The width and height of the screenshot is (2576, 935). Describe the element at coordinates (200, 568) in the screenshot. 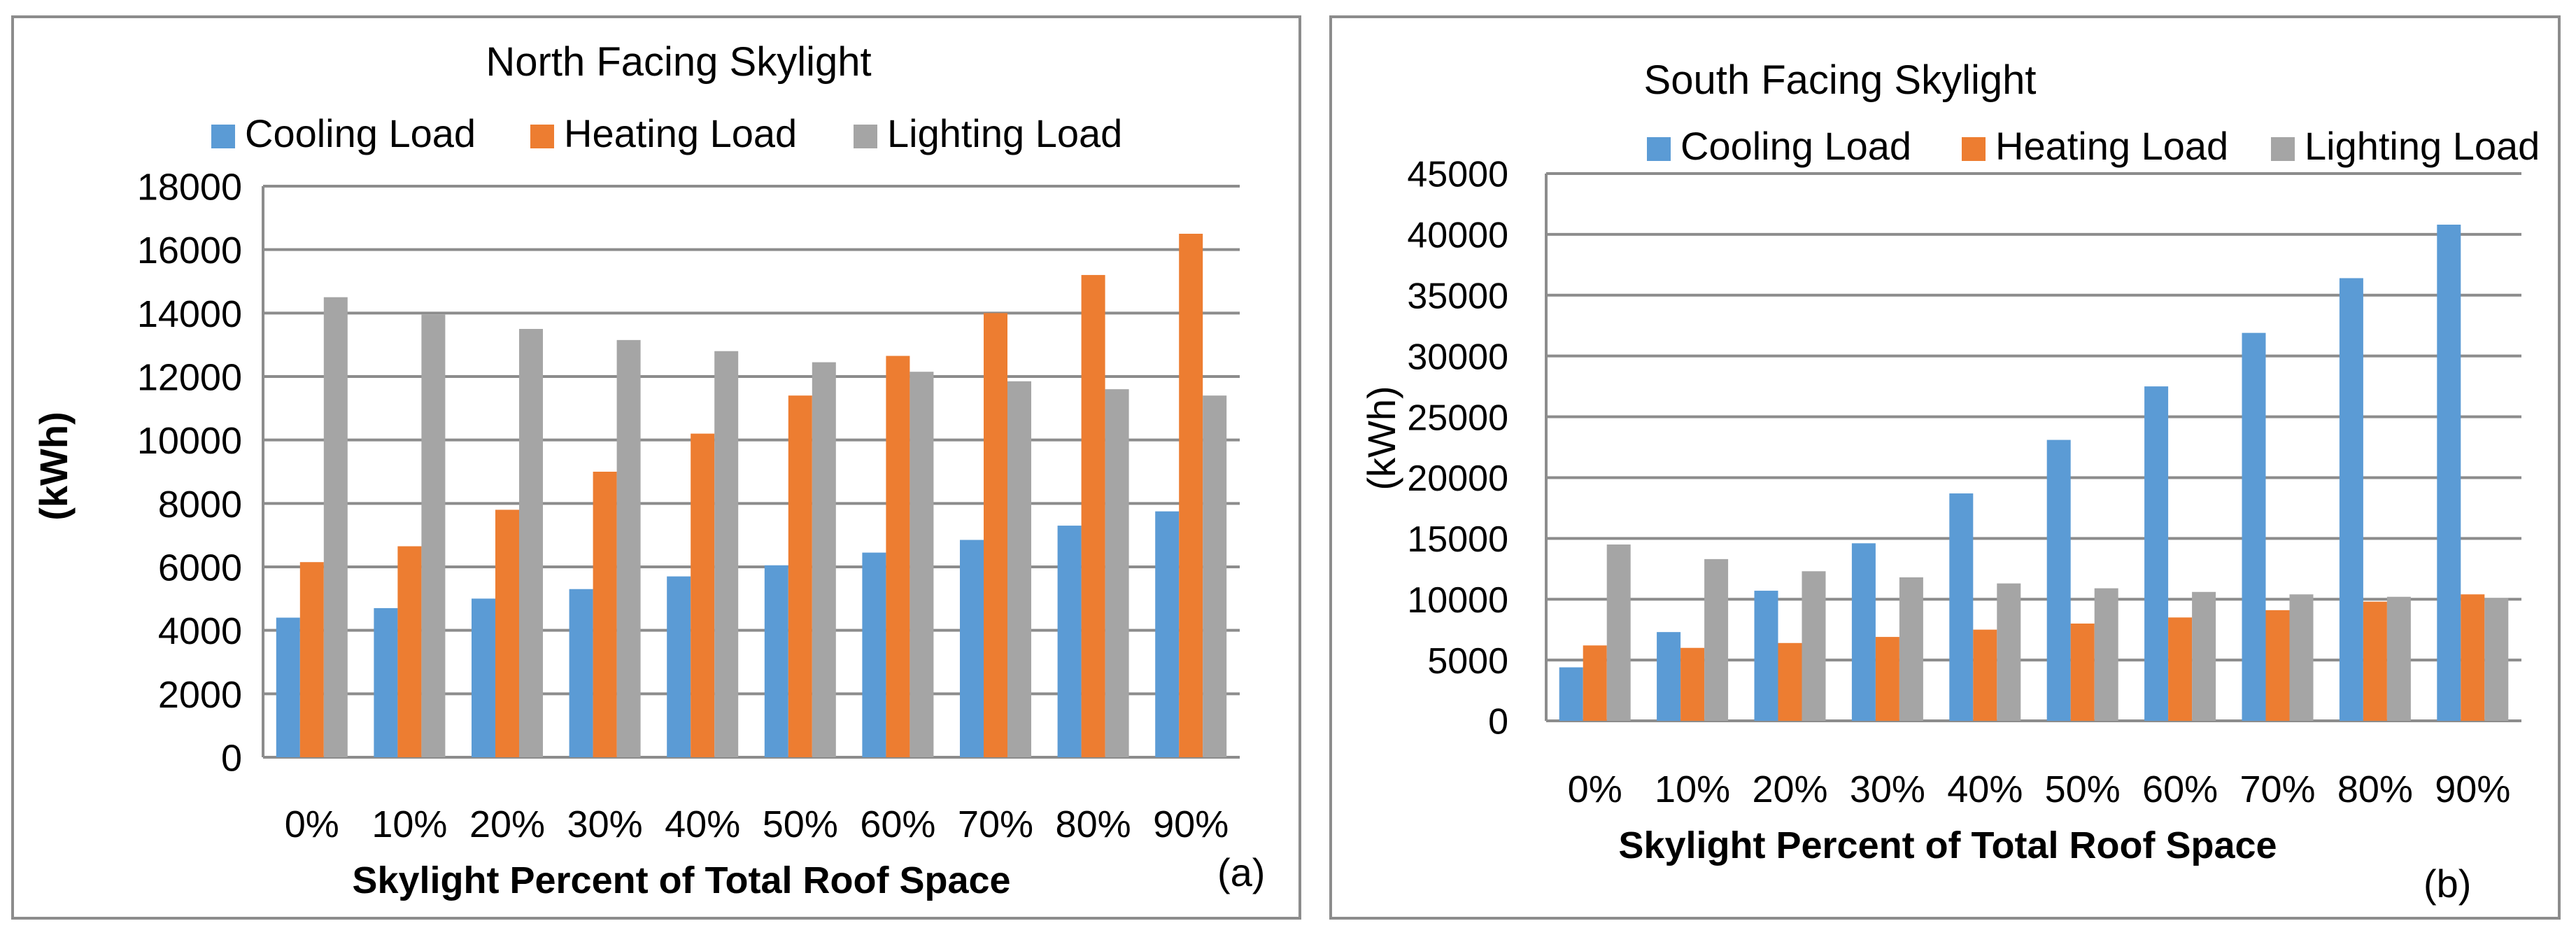

I see `y-tick-label: 6000` at that location.